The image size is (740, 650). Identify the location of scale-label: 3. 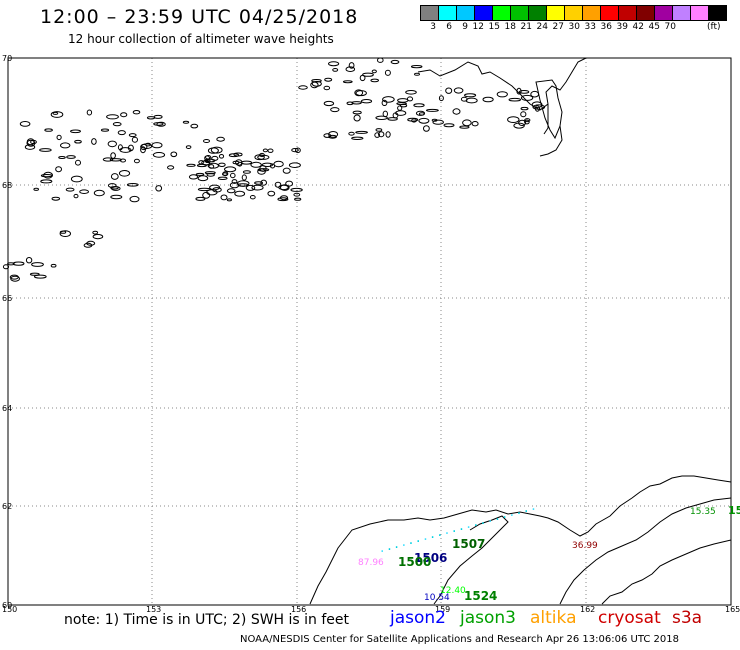
(433, 27).